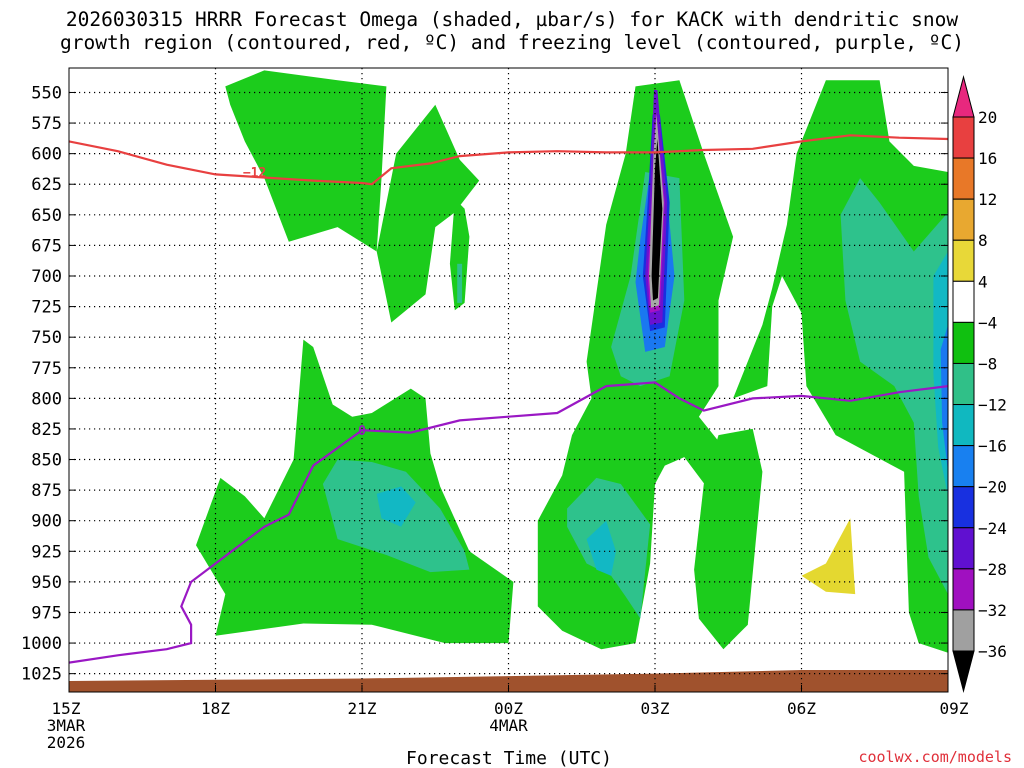 The width and height of the screenshot is (1024, 768). Describe the element at coordinates (828, 556) in the screenshot. I see `omega-region-yellow-wedge` at that location.